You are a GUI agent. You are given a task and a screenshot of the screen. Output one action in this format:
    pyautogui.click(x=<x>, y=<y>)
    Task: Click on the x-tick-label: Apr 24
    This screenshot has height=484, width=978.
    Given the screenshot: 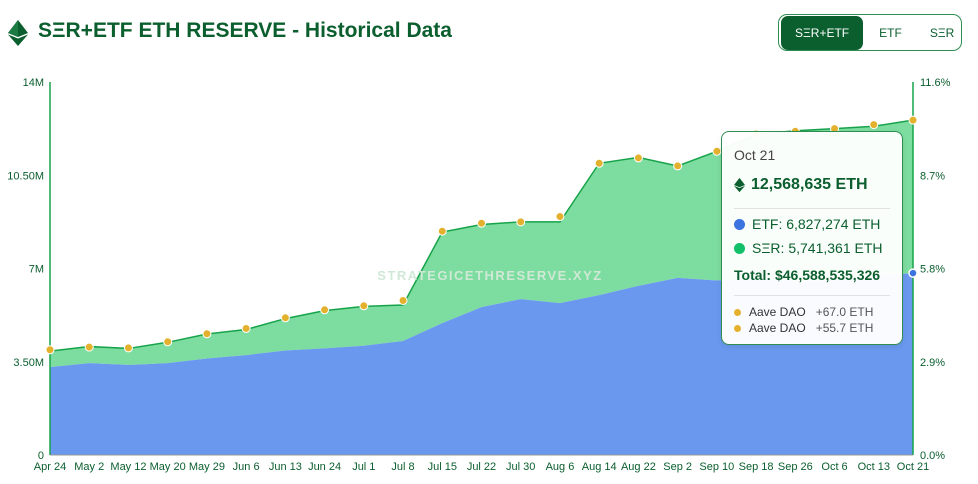 What is the action you would take?
    pyautogui.click(x=50, y=467)
    